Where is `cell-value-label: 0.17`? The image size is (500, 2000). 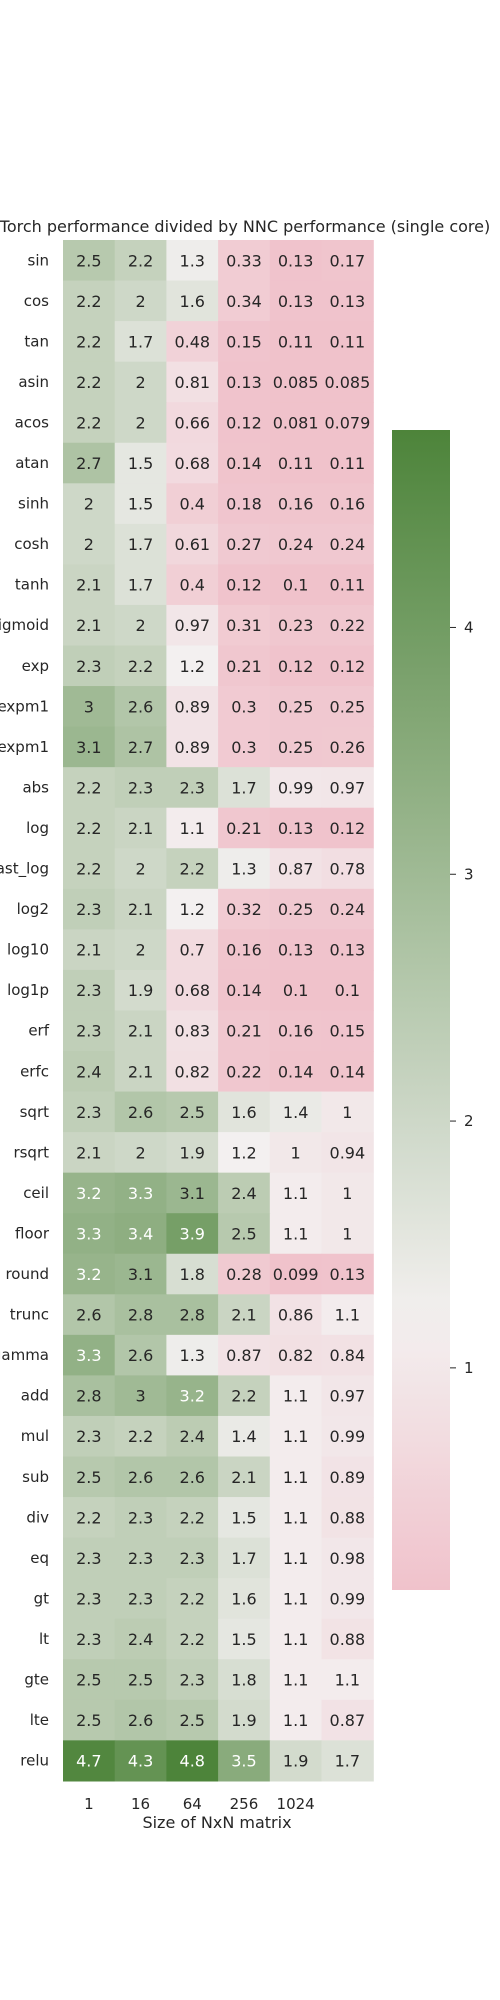
cell-value-label: 0.17 is located at coordinates (348, 260).